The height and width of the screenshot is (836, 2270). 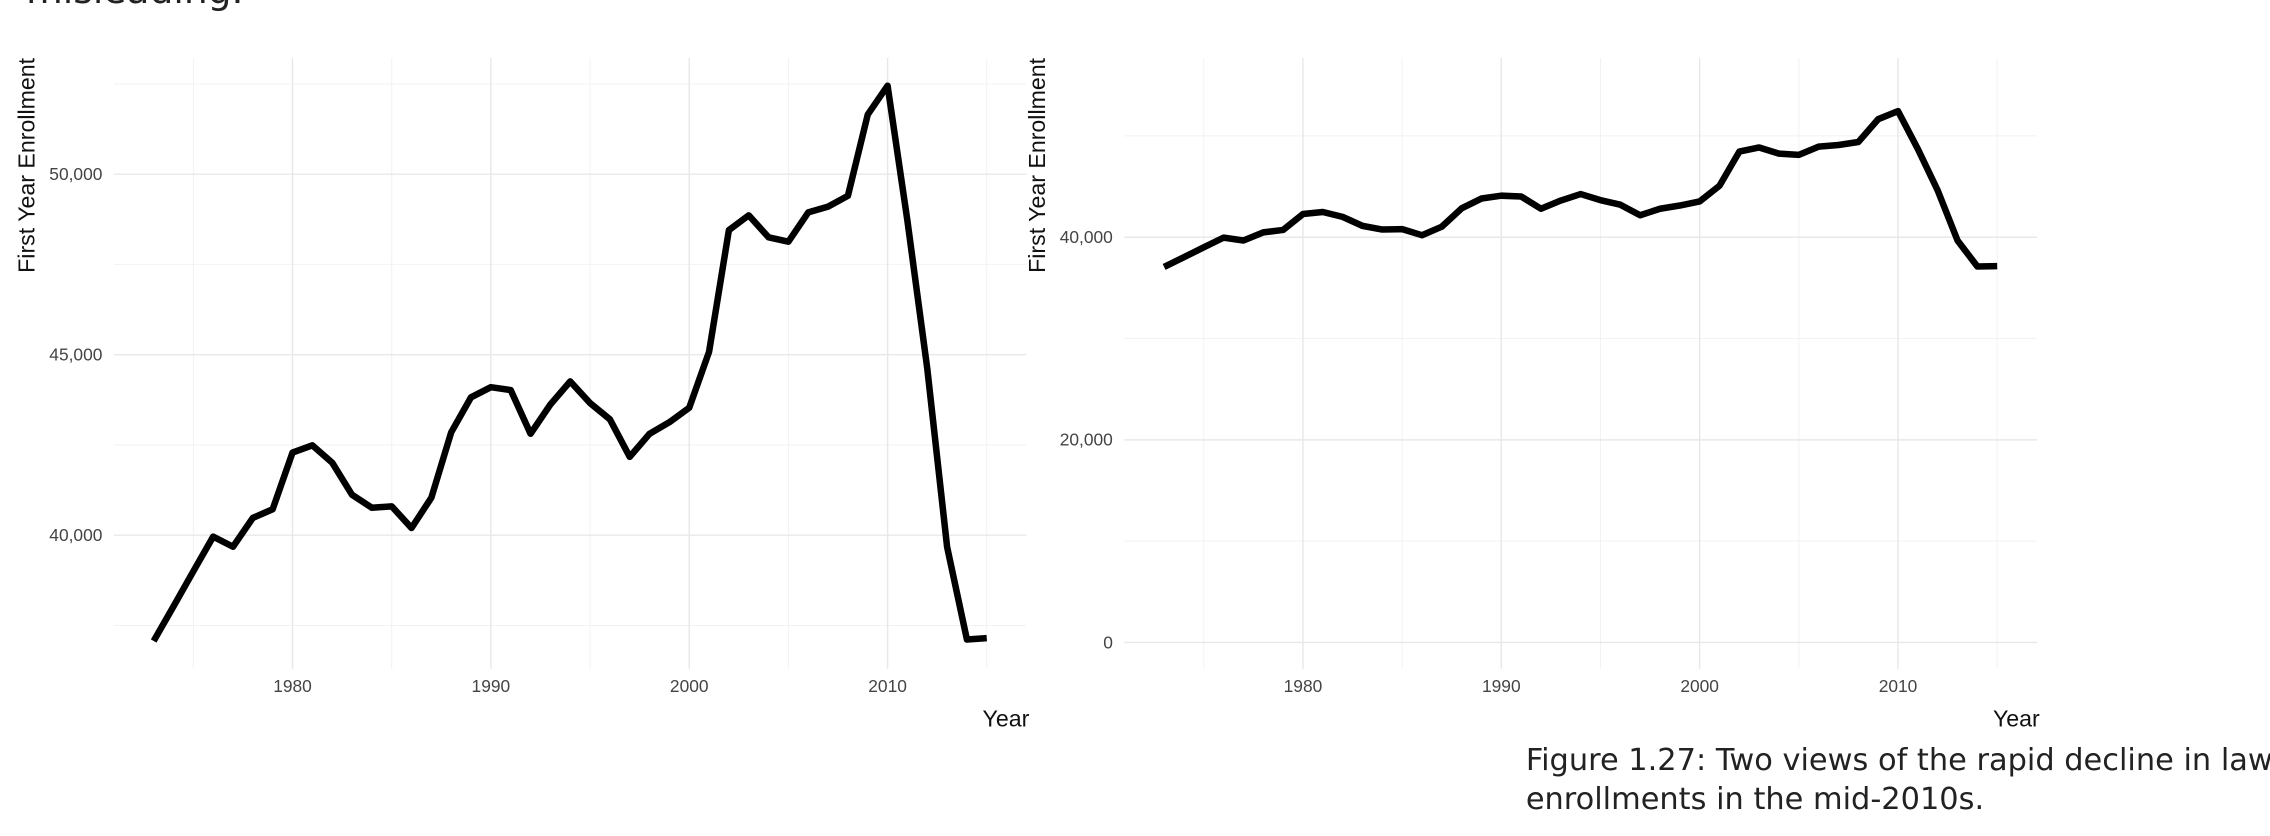 I want to click on caption-line: enrollments in the mid-2010s., so click(x=1755, y=799).